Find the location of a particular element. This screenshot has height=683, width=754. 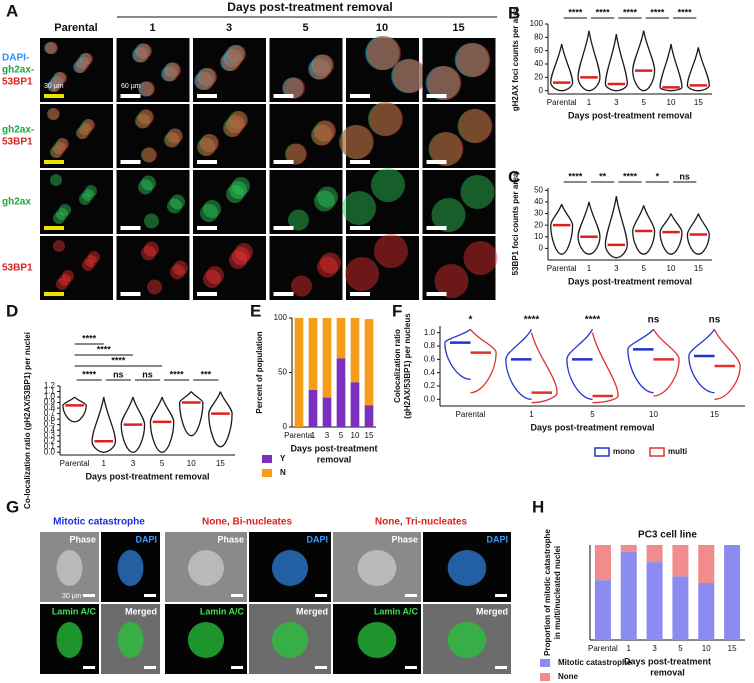

y-tick-label: 60 is located at coordinates (538, 50).